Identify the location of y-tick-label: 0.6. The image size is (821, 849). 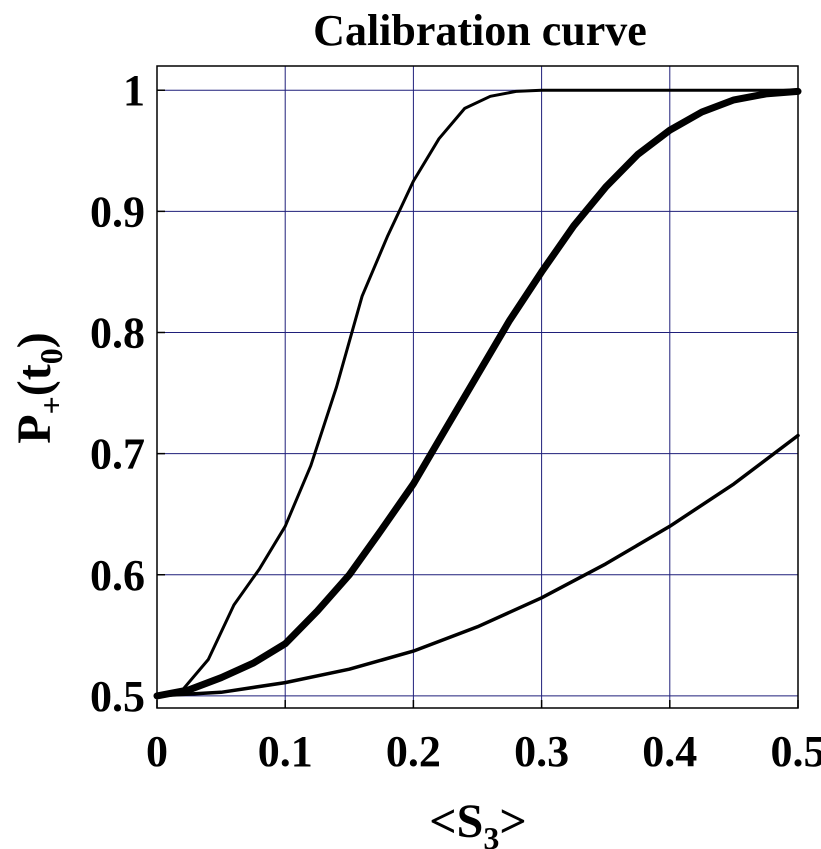
(117, 575).